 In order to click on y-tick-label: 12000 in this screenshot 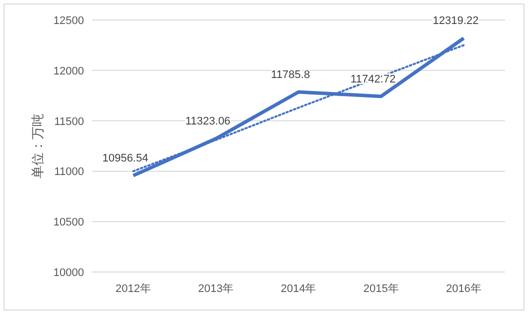, I will do `click(68, 71)`.